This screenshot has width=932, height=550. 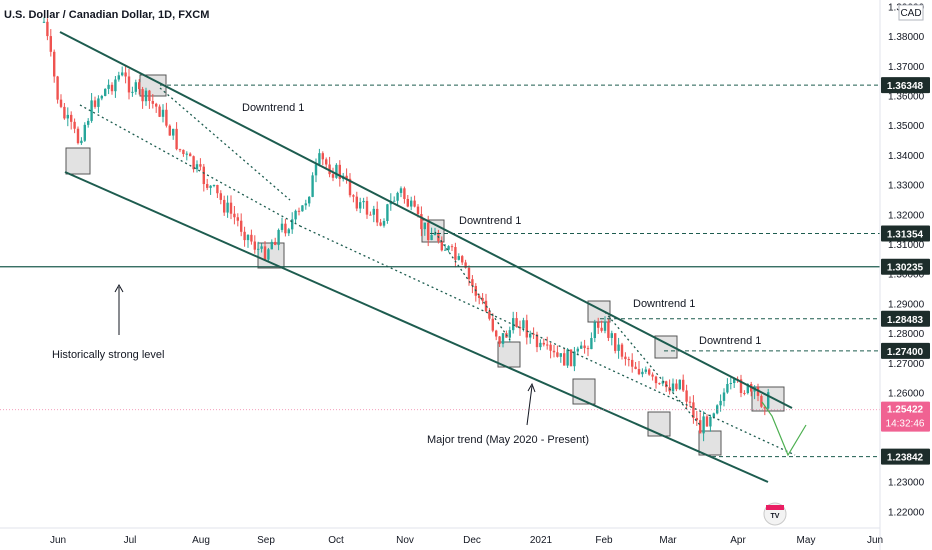 I want to click on time-axis: Jun Jul Aug Sep Oct Nov Dec 2021 Feb Mar Apr May Jun, so click(x=466, y=540).